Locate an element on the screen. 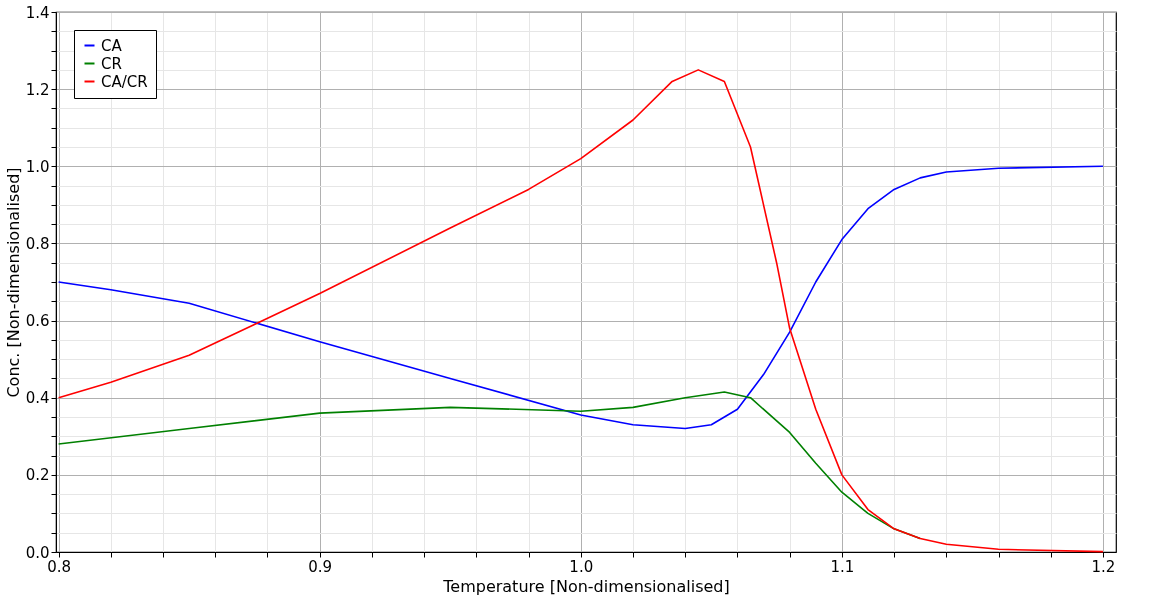  x-axis-title: Temperature [Non-dimensionalised] is located at coordinates (586, 586).